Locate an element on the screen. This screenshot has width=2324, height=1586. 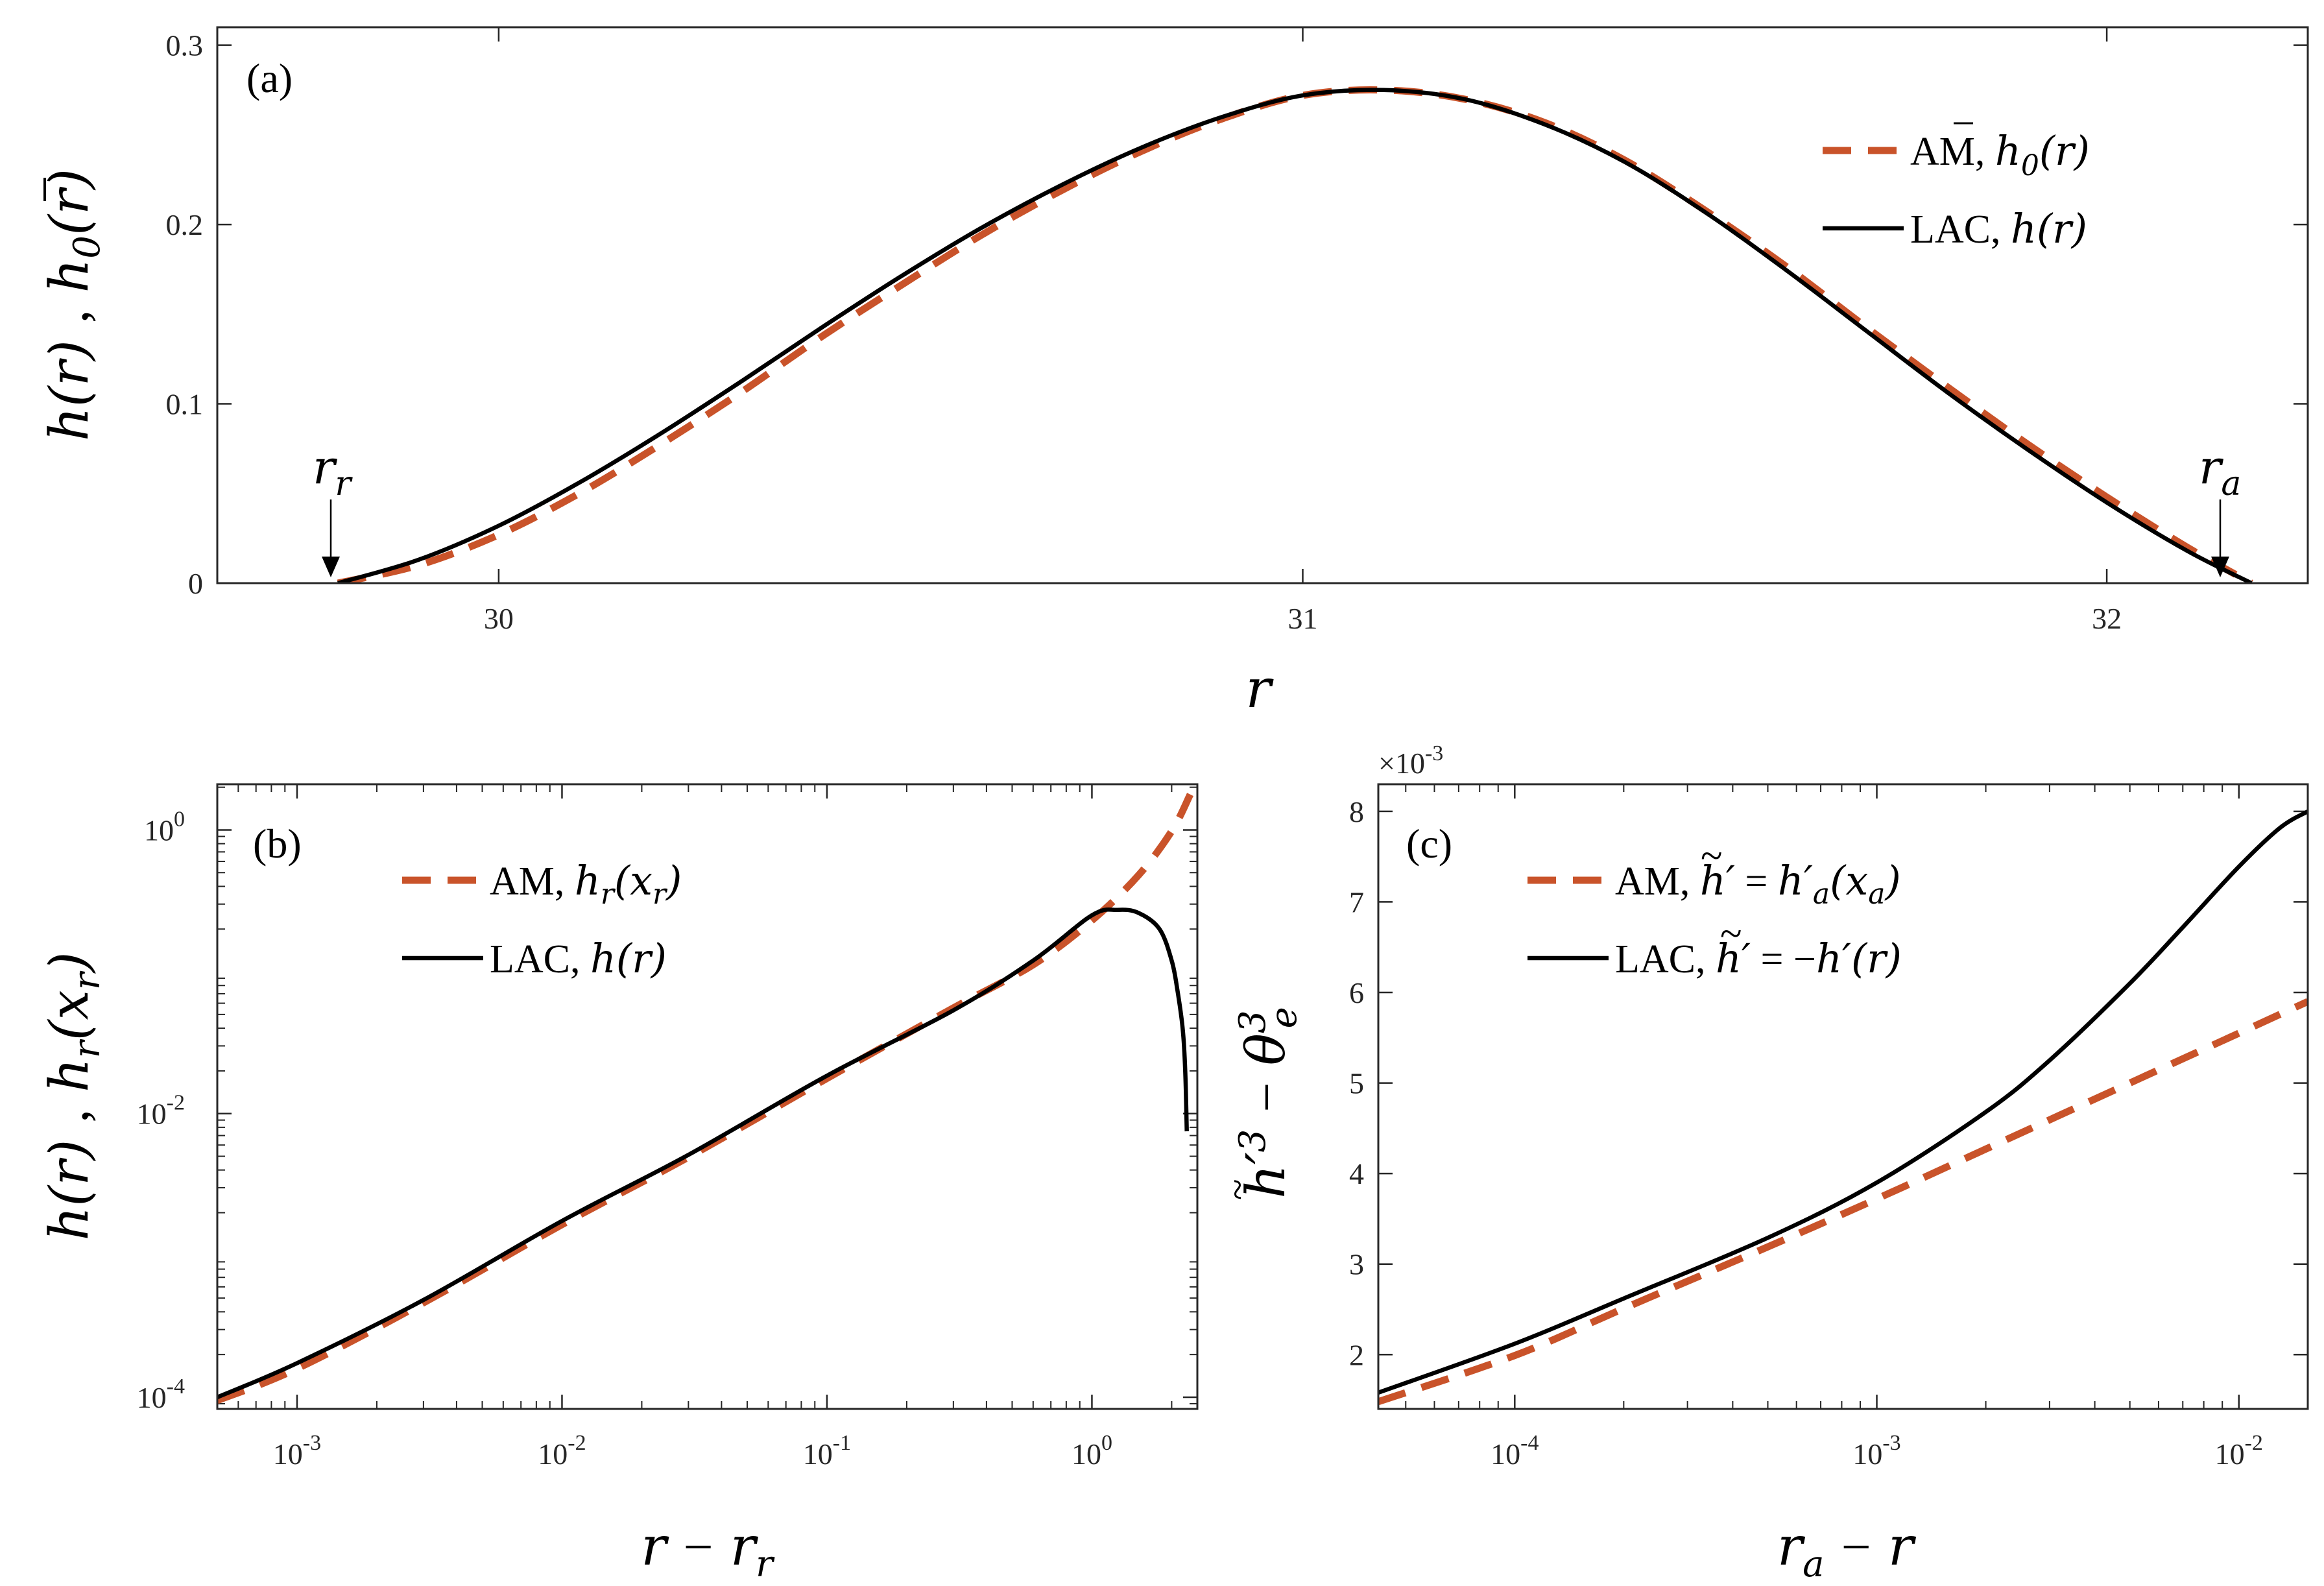
svg-text: h(r) , h0(r) is located at coordinates (73, 305).